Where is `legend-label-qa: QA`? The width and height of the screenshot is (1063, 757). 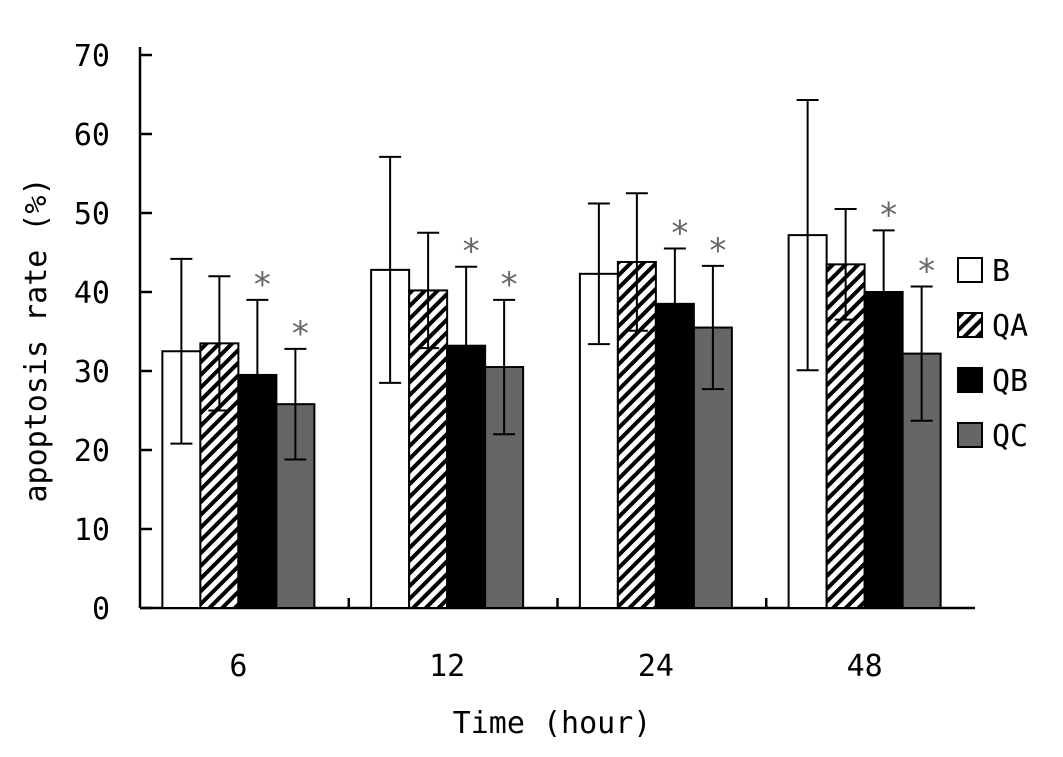
legend-label-qa: QA is located at coordinates (1010, 326).